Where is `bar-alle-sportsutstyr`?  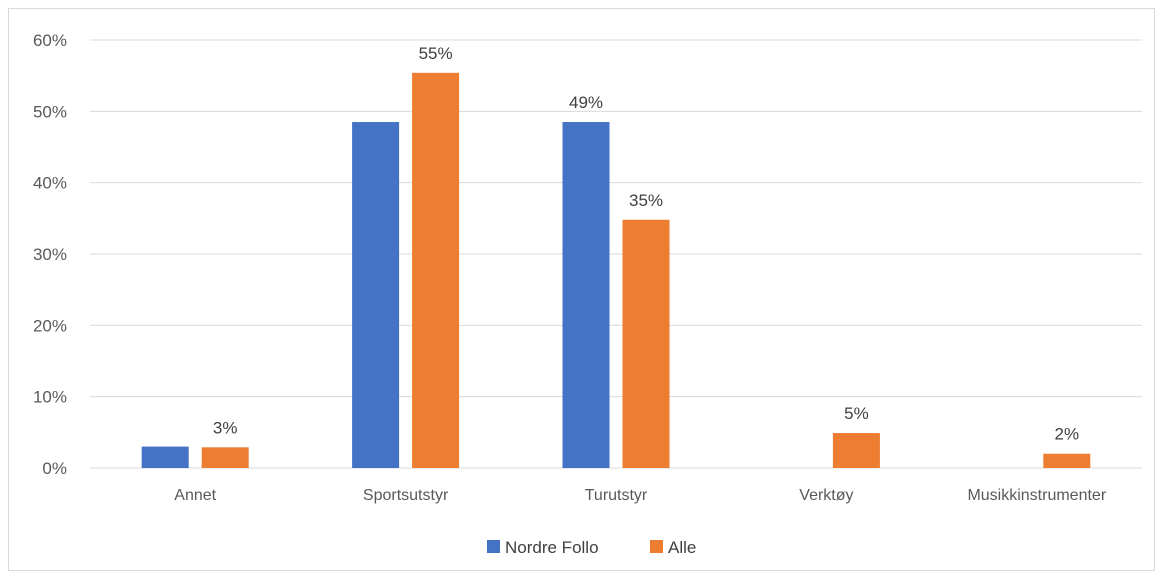 bar-alle-sportsutstyr is located at coordinates (436, 270).